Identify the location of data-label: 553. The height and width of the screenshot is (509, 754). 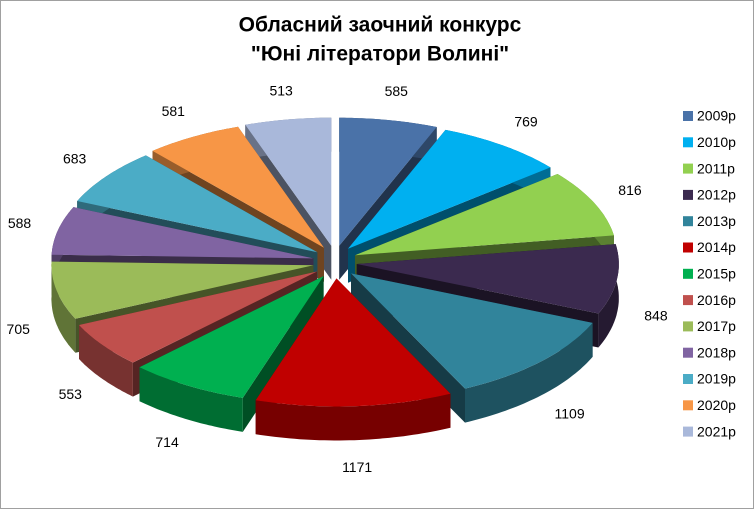
(71, 394).